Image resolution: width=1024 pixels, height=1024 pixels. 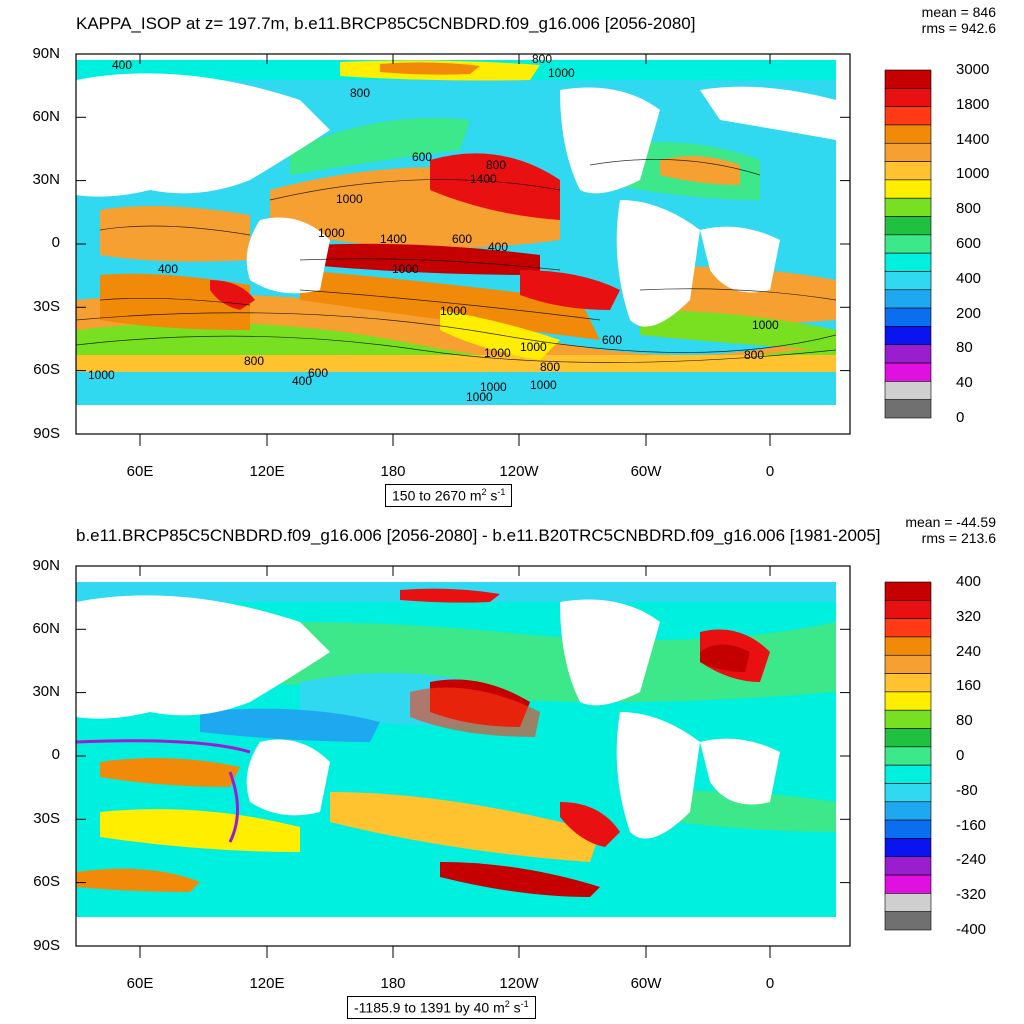 What do you see at coordinates (46, 628) in the screenshot?
I see `bottom-lat-60n: 60N` at bounding box center [46, 628].